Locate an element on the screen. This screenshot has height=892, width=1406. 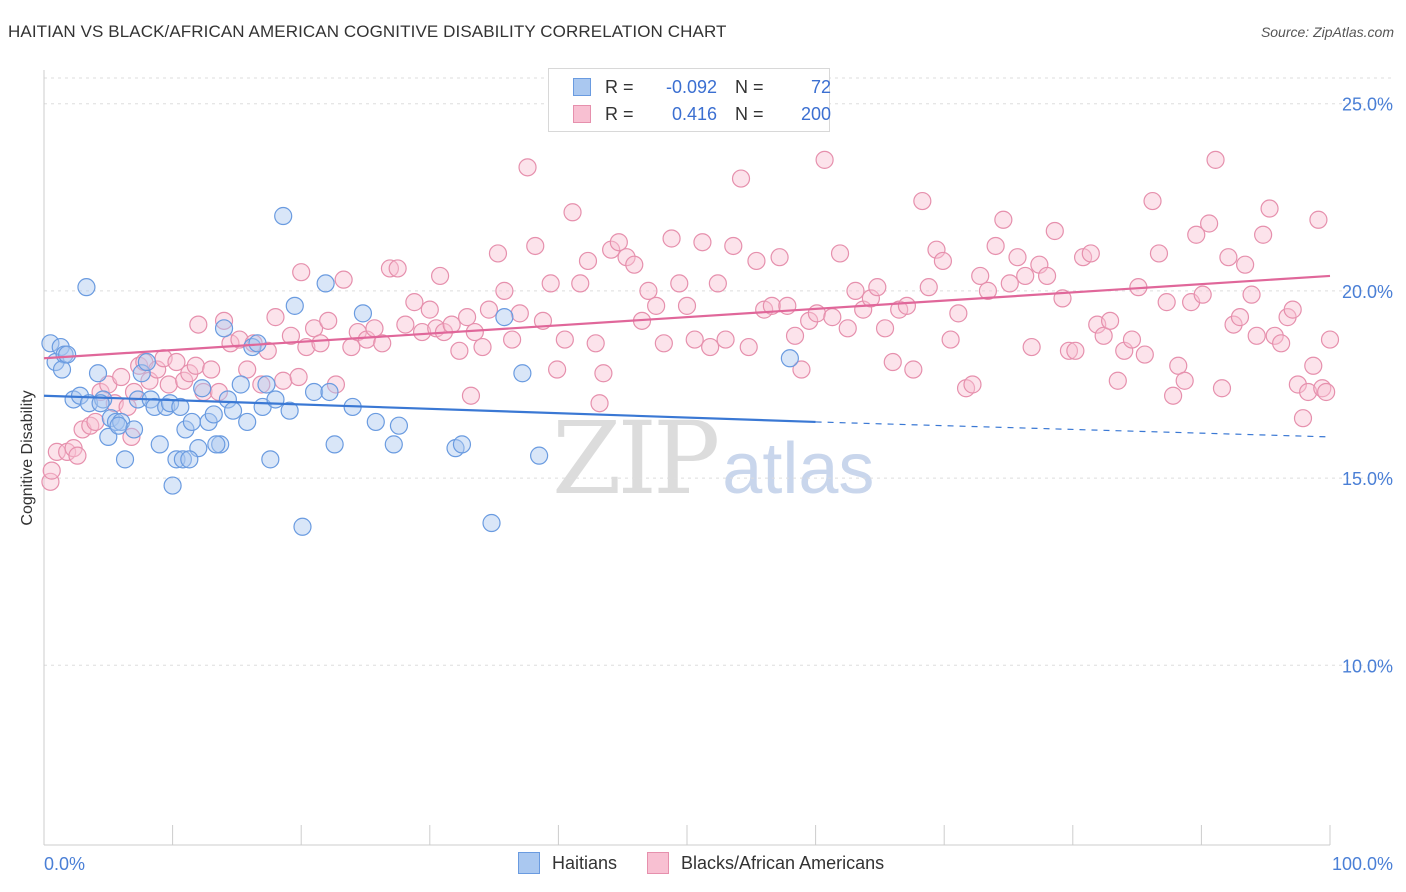
watermark: ZIPatlas is located at coordinates (713, 458).